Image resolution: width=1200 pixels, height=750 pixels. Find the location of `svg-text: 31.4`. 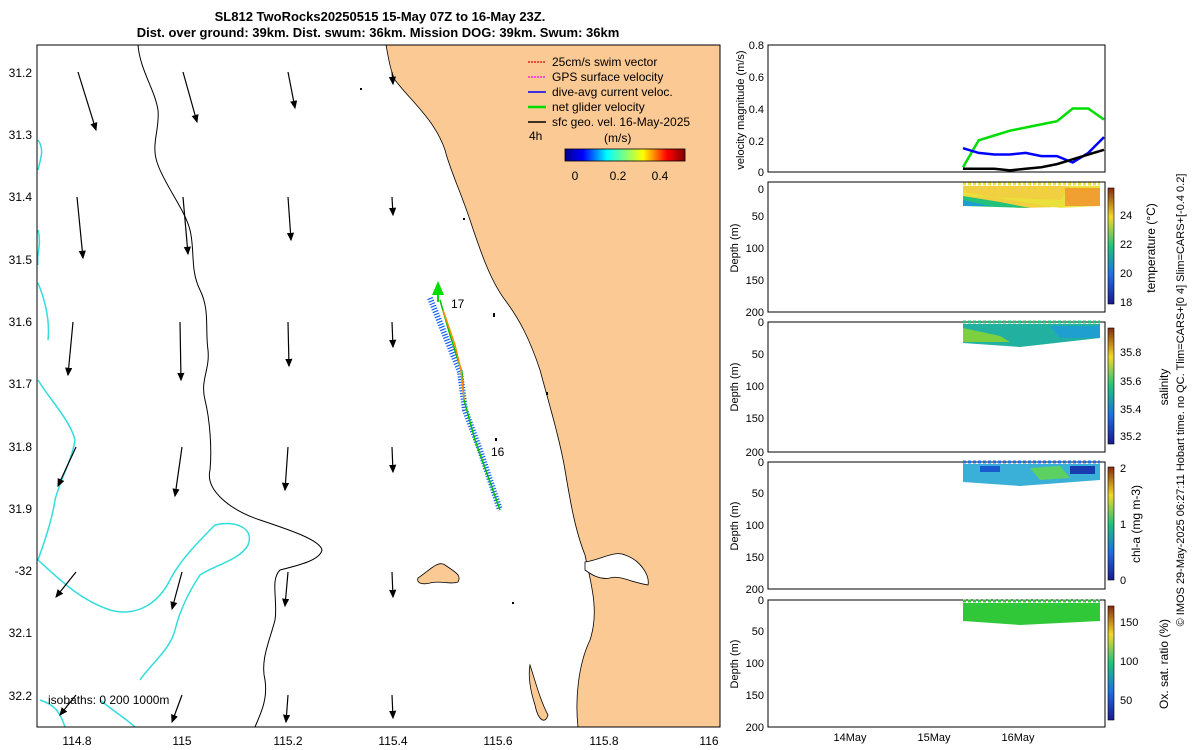

svg-text: 31.4 is located at coordinates (21, 197).